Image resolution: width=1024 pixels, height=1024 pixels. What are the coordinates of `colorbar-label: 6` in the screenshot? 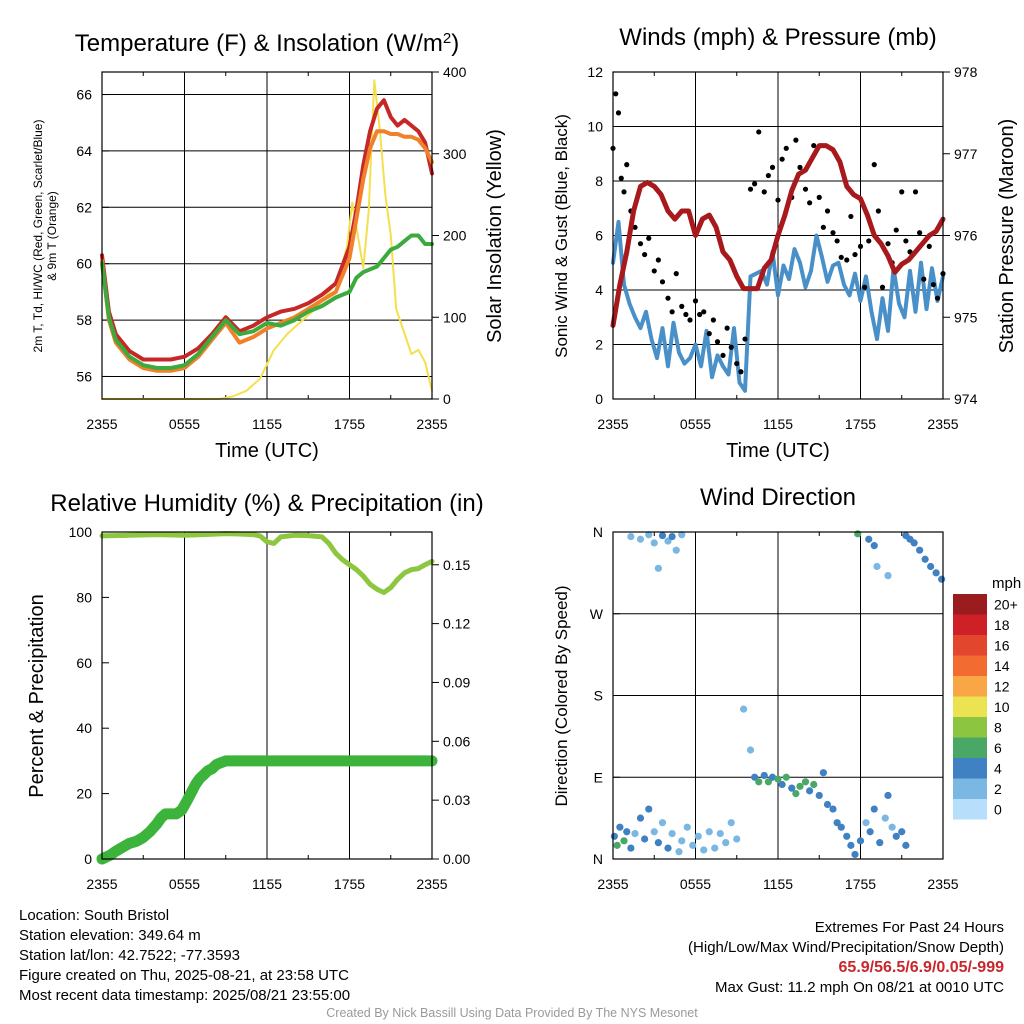 It's located at (998, 748).